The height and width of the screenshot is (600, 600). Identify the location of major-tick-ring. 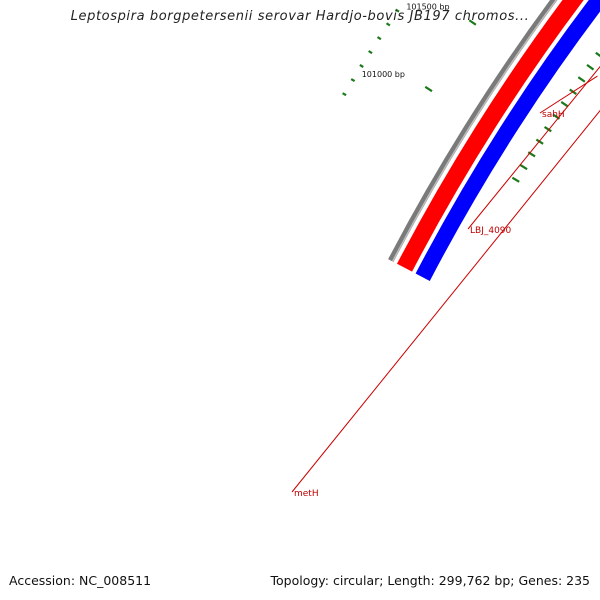
(450, 56).